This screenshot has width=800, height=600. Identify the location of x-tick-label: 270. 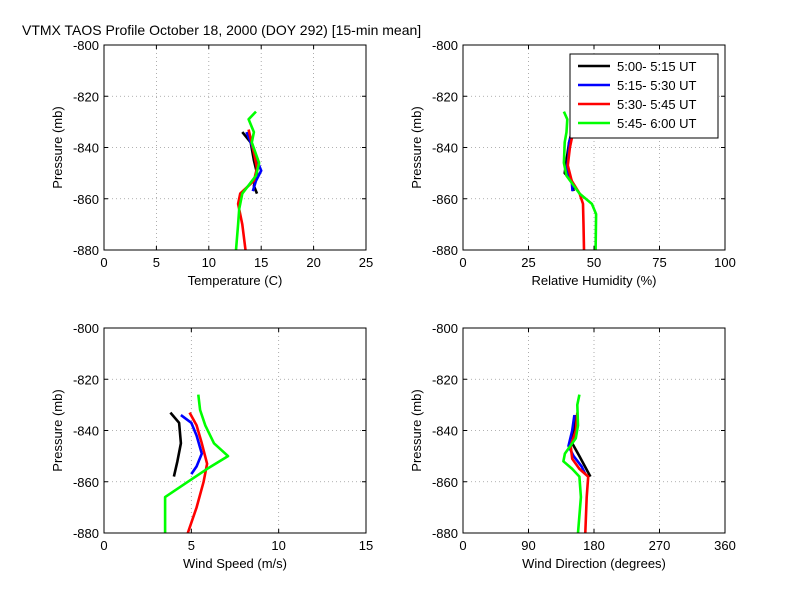
(660, 545).